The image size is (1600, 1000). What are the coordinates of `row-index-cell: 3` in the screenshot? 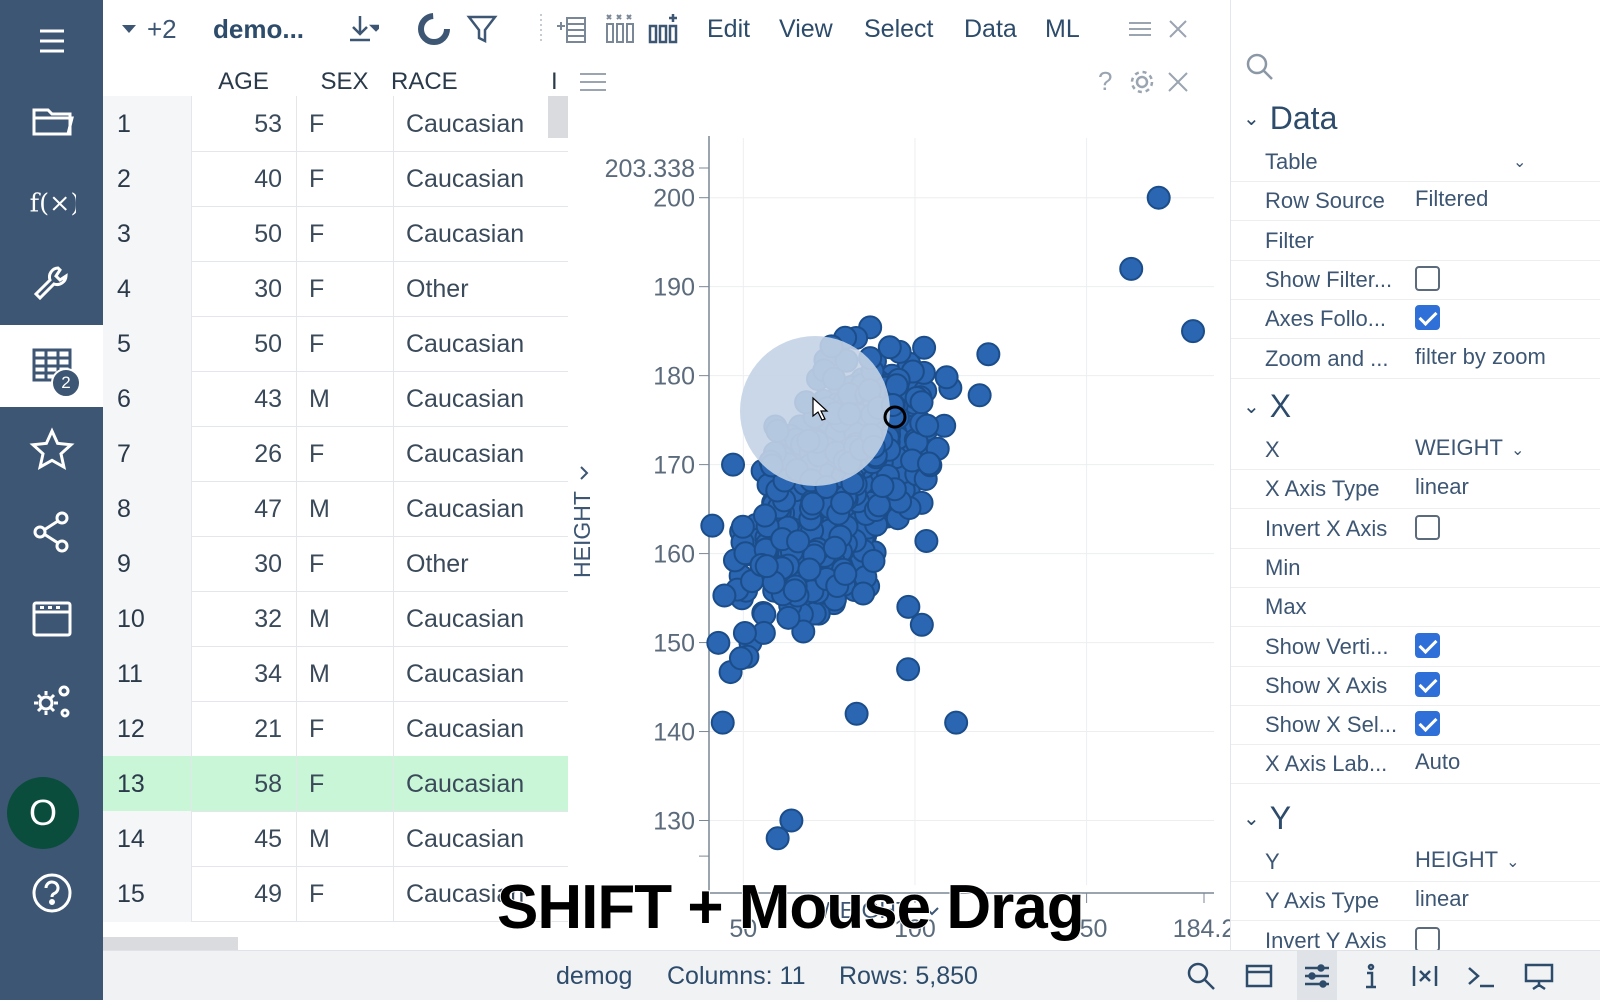 It's located at (147, 234).